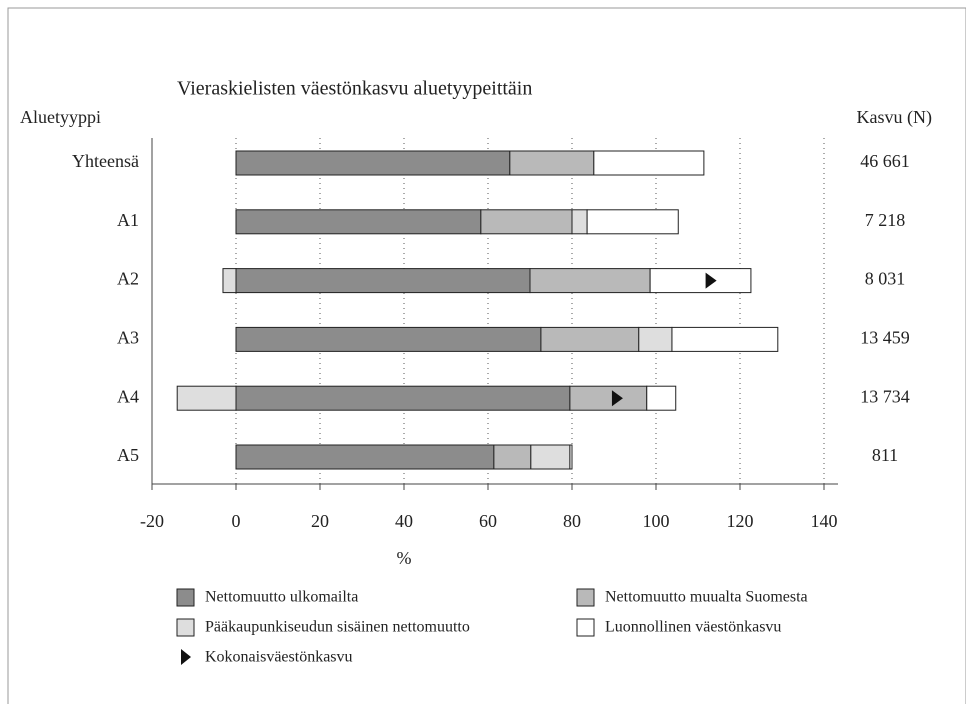 The height and width of the screenshot is (704, 966). I want to click on category-label: A2, so click(128, 279).